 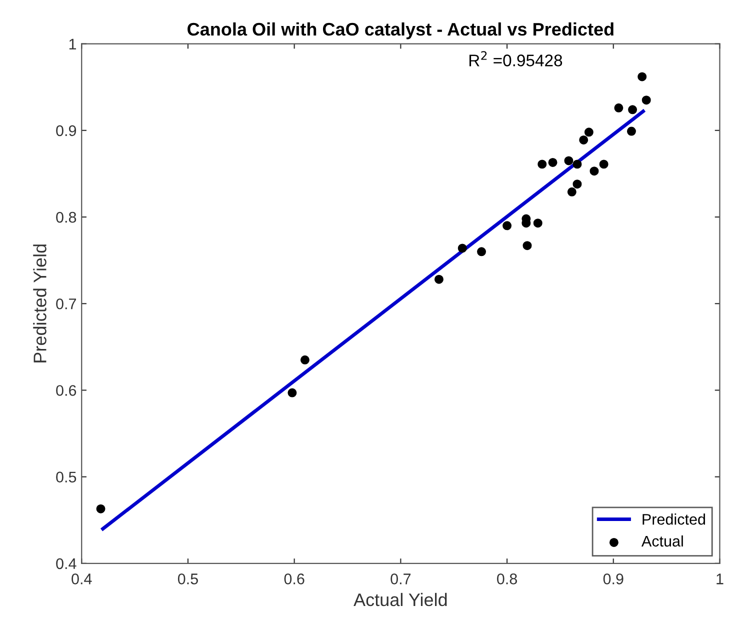 What do you see at coordinates (66, 477) in the screenshot?
I see `y-tick-label: 0.5` at bounding box center [66, 477].